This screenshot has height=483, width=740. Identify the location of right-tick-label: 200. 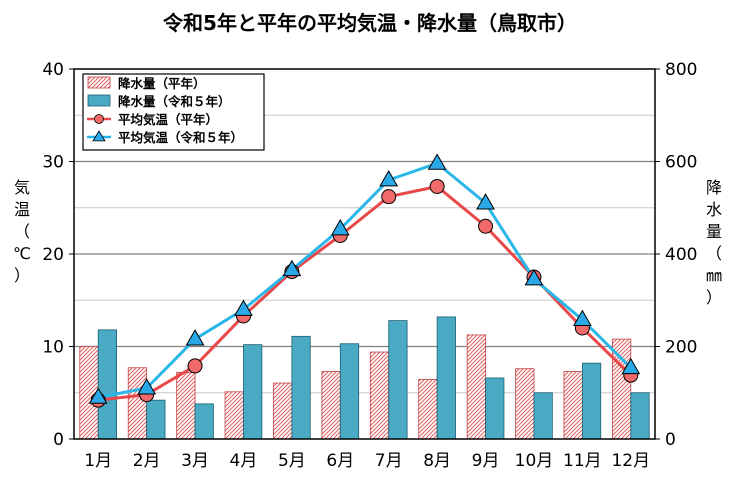
(681, 348).